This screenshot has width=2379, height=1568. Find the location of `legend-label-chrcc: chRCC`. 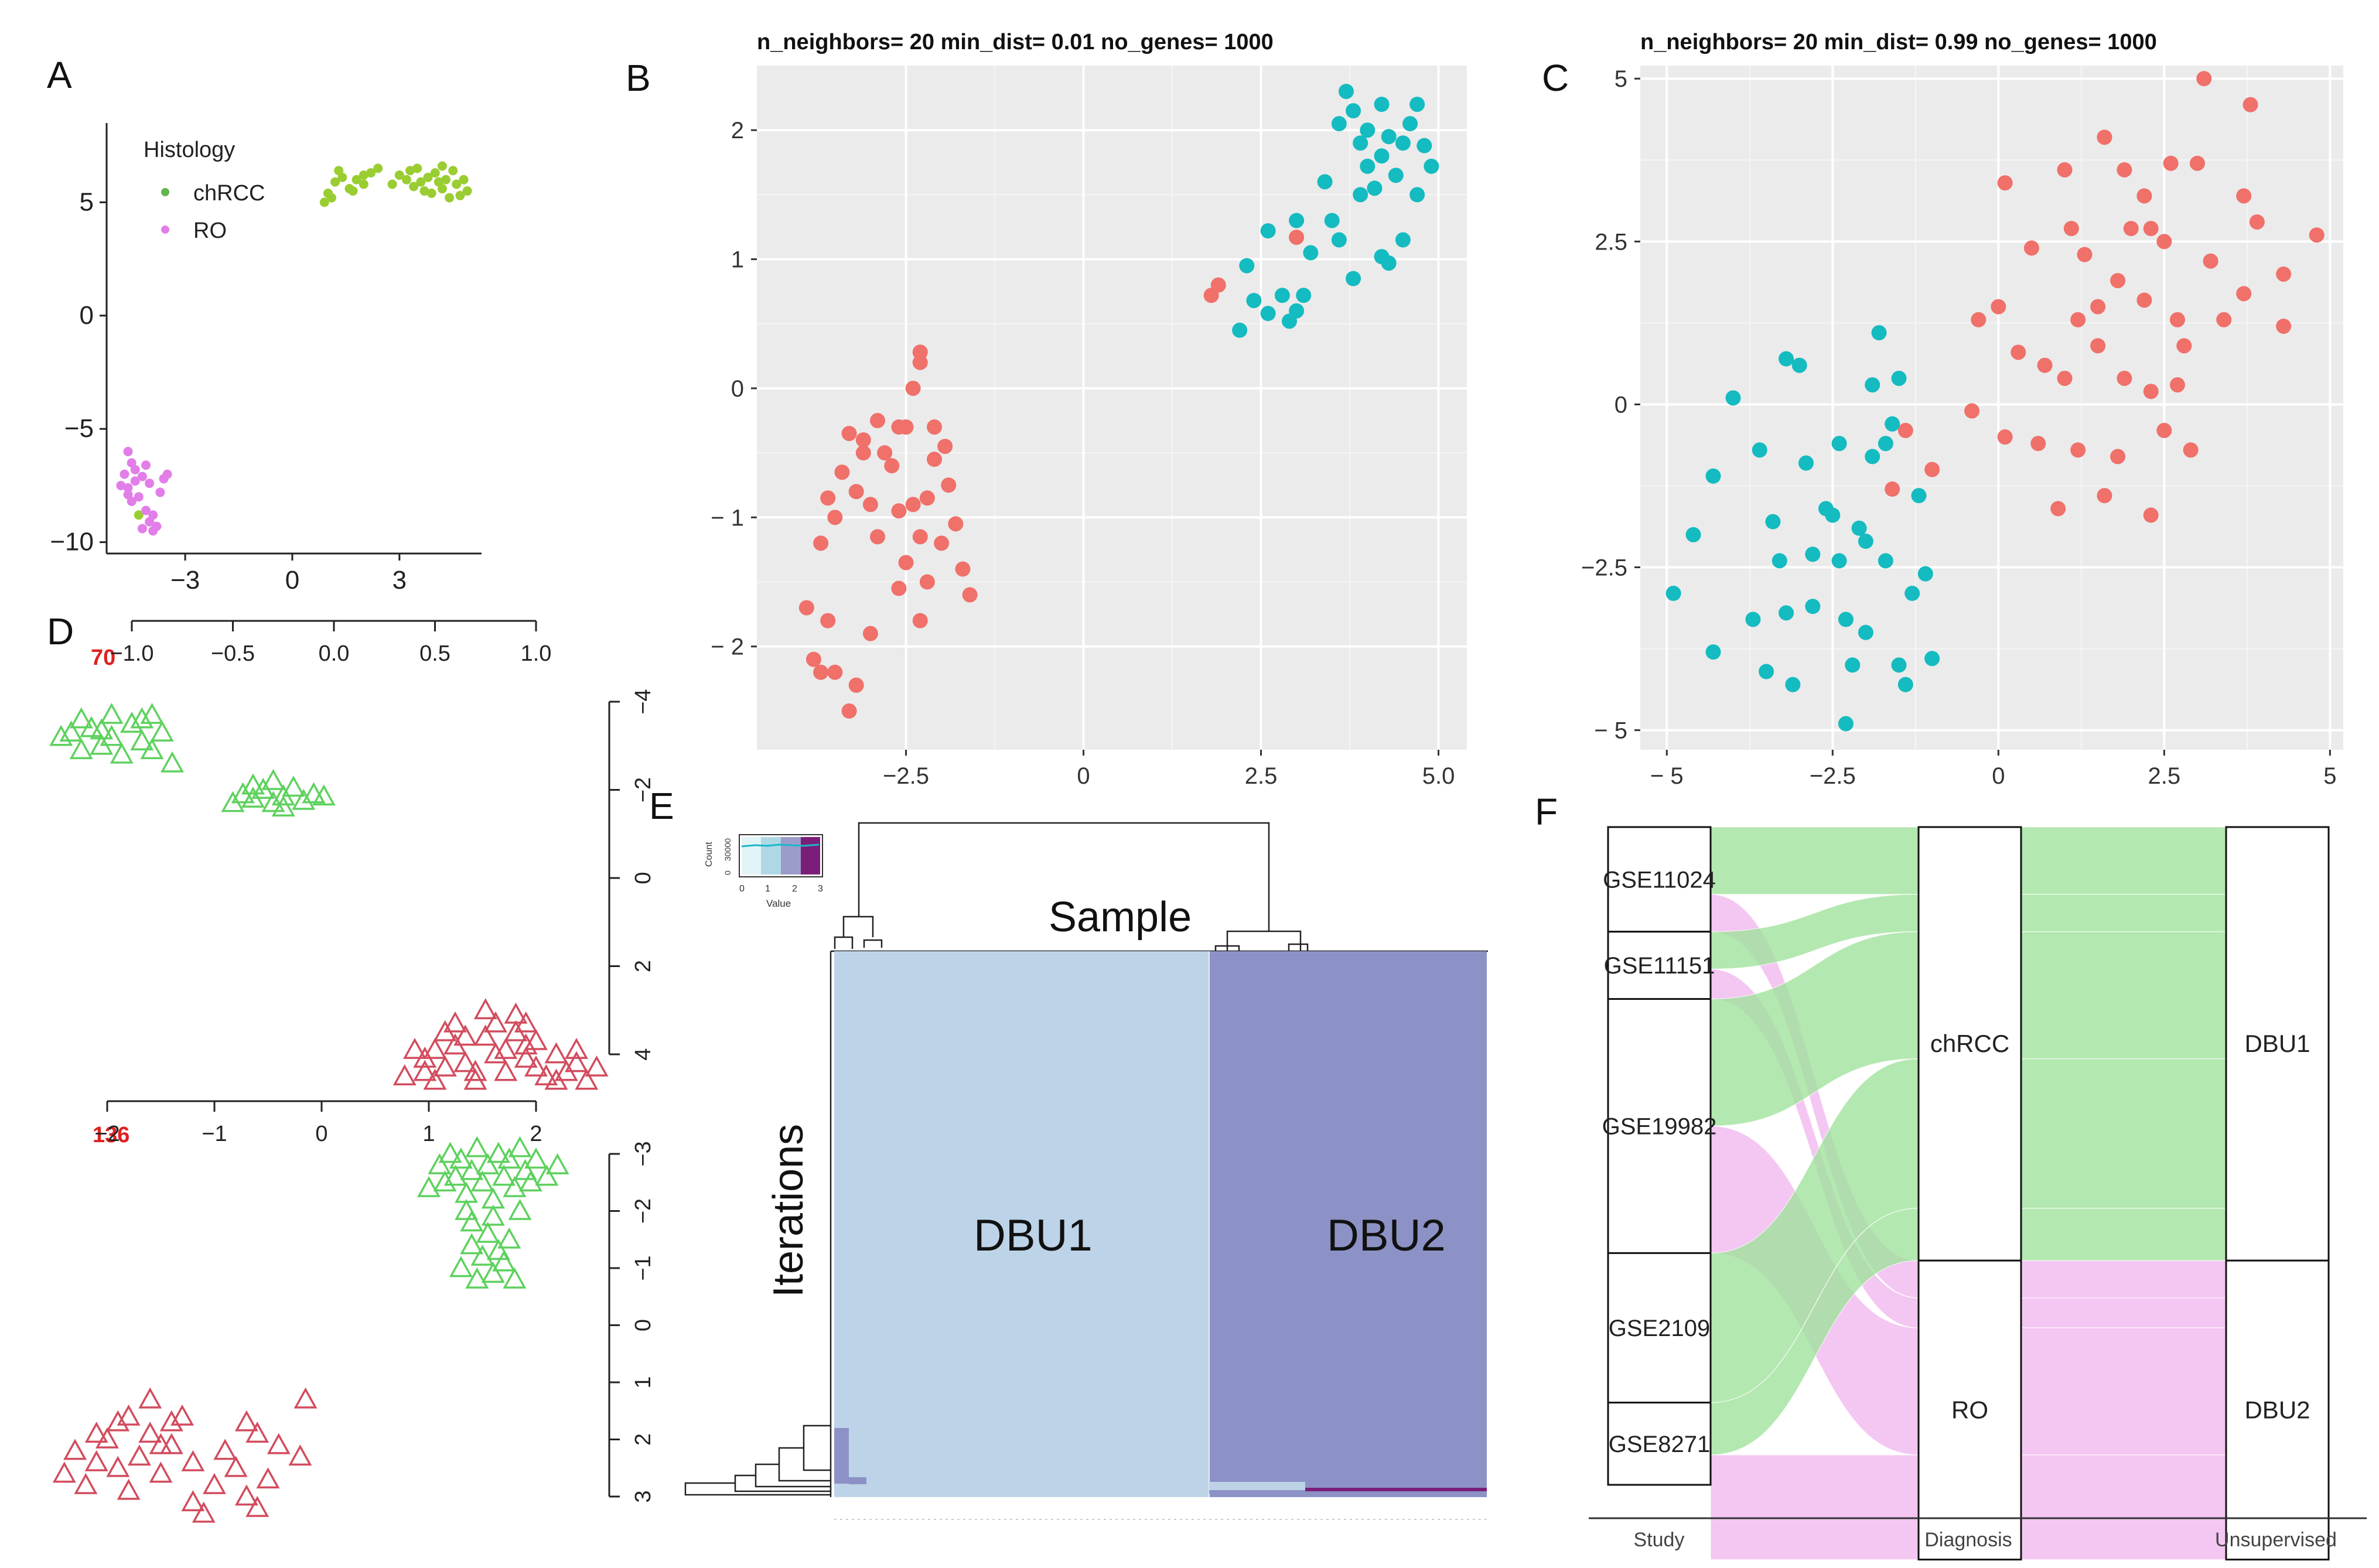

legend-label-chrcc: chRCC is located at coordinates (229, 193).